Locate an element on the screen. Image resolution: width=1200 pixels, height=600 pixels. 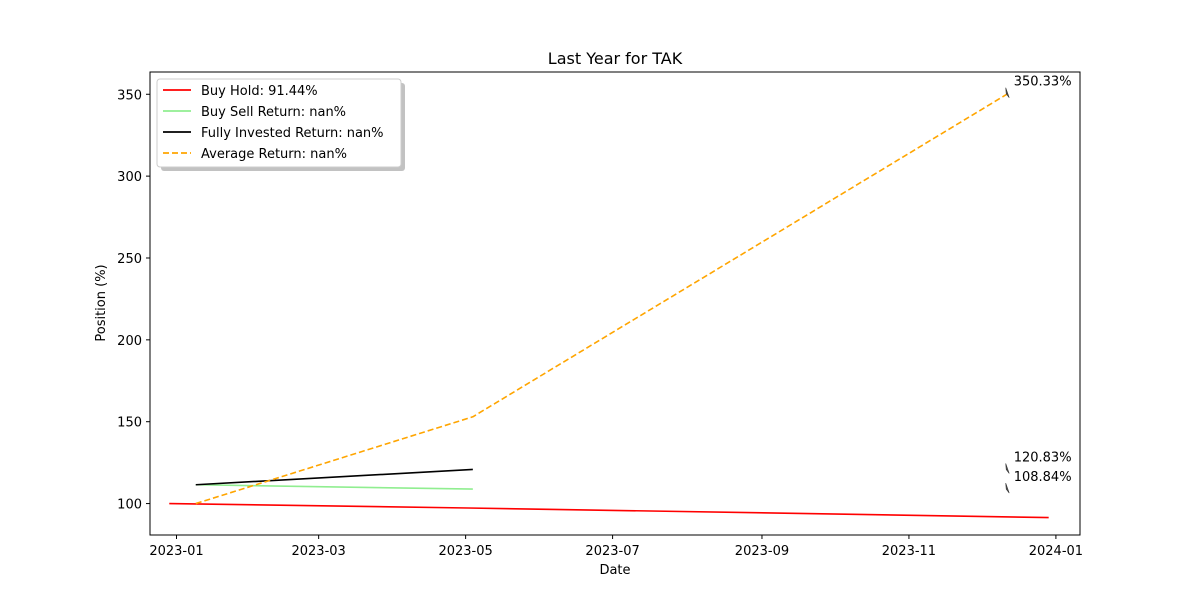
legend-label: Buy Hold: 91.44% is located at coordinates (259, 91).